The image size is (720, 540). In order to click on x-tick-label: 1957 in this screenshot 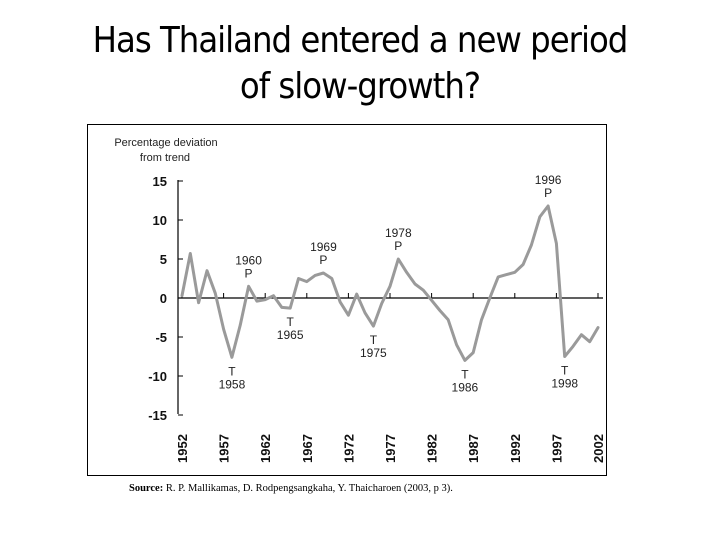, I will do `click(224, 448)`.